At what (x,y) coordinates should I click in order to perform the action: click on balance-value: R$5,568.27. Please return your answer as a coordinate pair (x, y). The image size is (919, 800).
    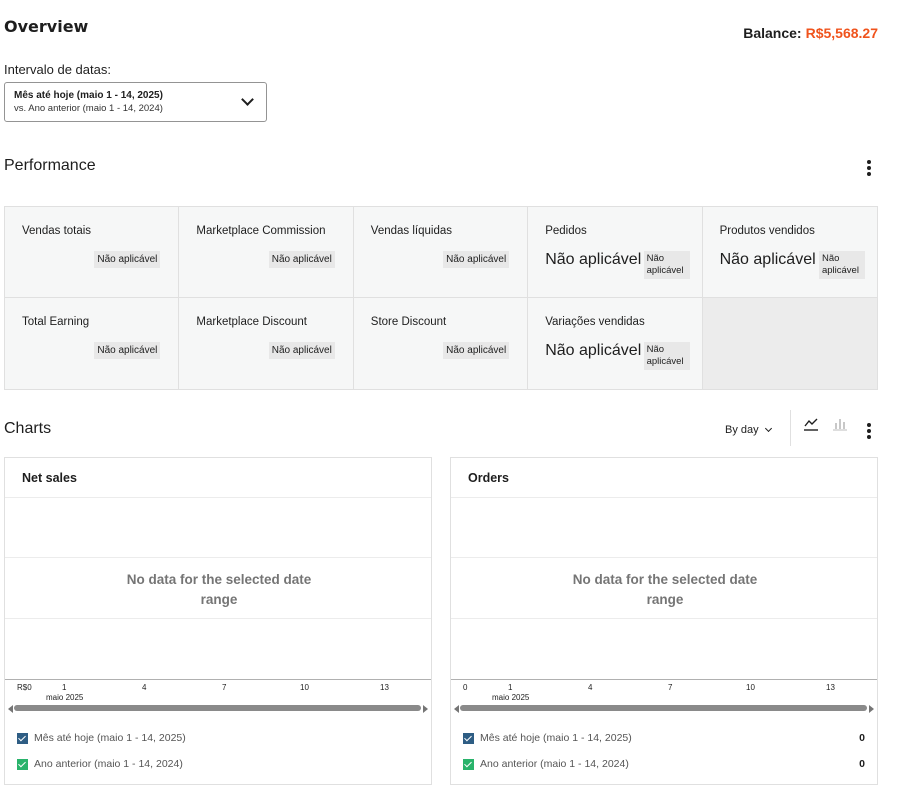
    Looking at the image, I should click on (841, 33).